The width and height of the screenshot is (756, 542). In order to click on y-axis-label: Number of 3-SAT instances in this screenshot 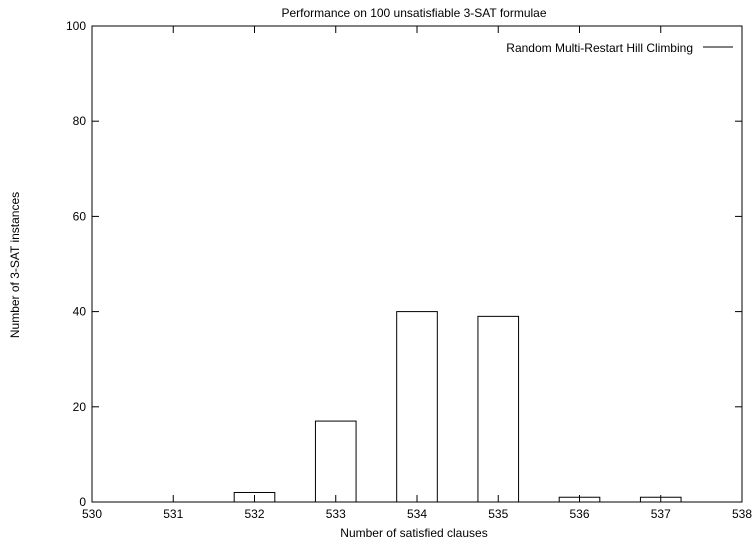, I will do `click(15, 265)`.